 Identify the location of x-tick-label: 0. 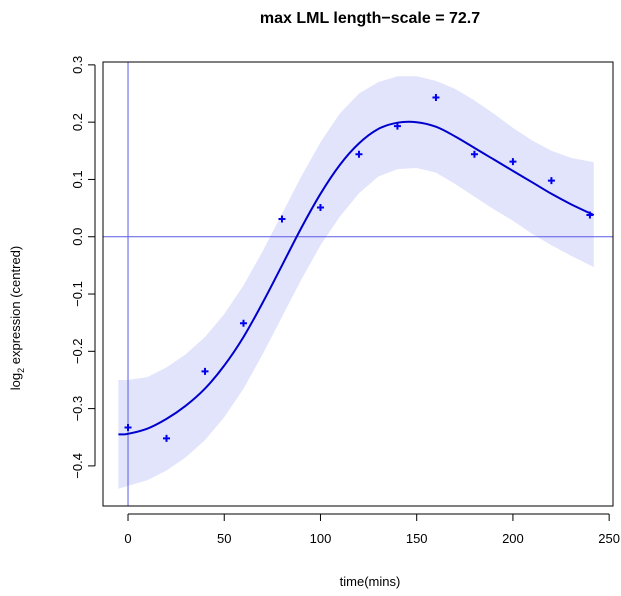
(127, 538).